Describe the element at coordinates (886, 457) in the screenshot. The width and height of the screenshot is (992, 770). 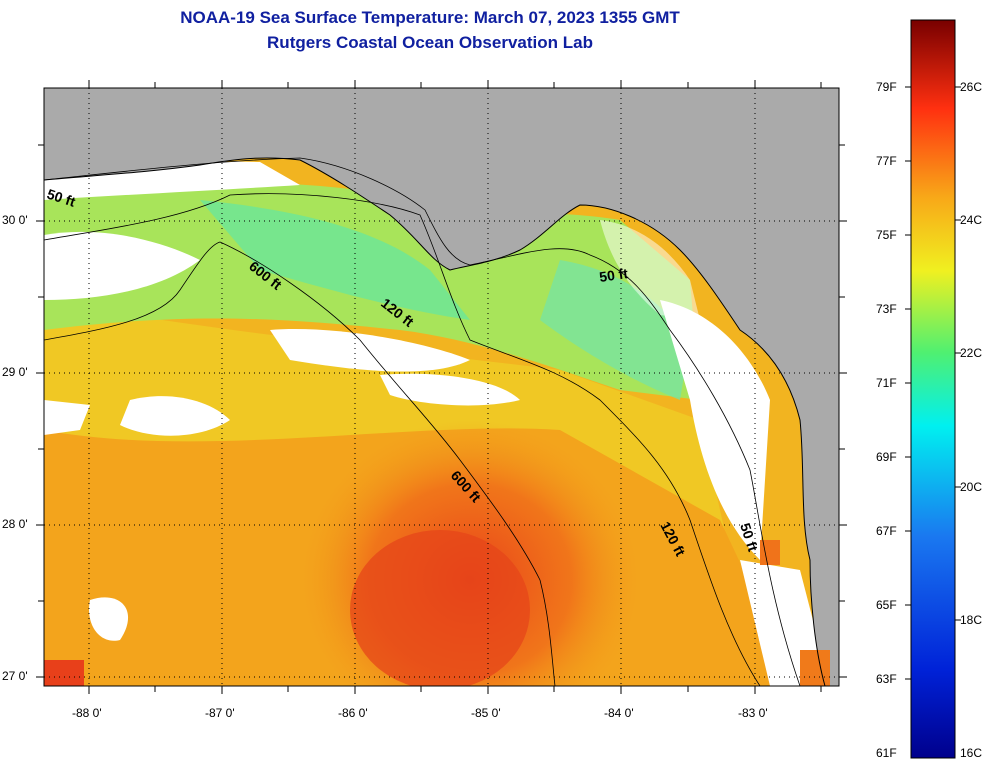
I see `colorbar-f-label: 69F` at that location.